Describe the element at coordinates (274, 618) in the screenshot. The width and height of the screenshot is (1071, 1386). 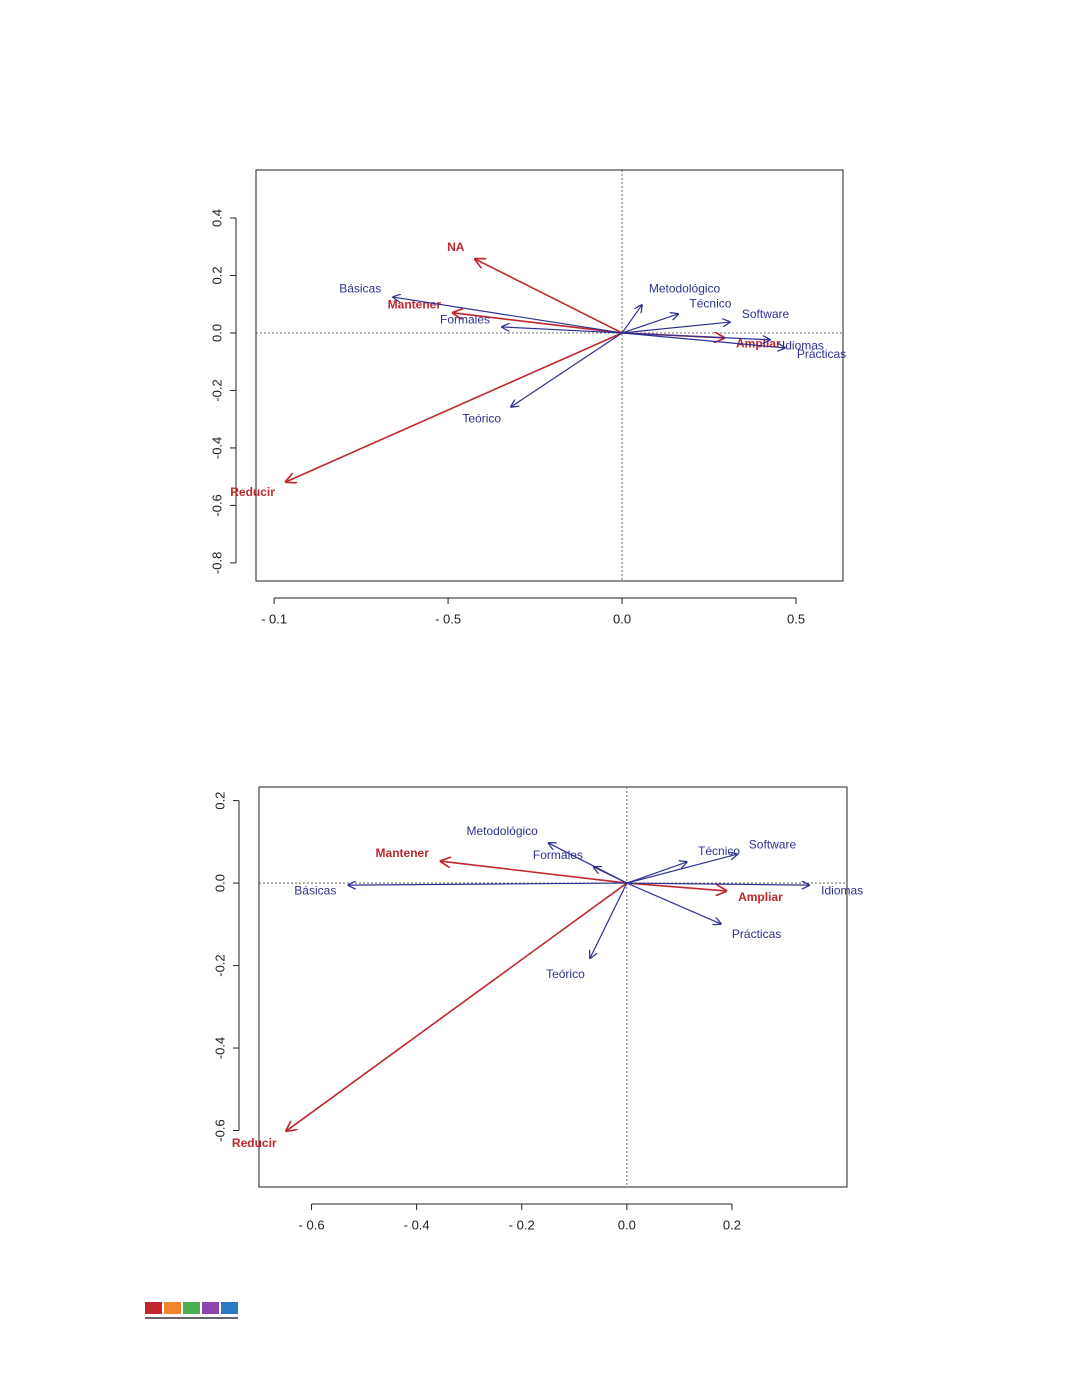
I see `x-tick-label: - 0.1` at that location.